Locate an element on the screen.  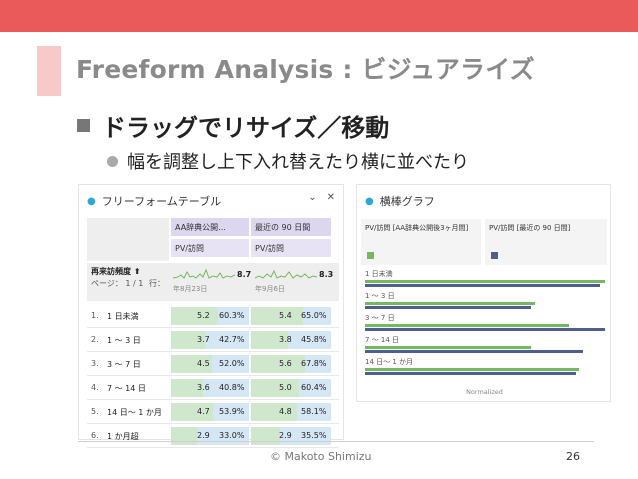
panel-header: ● フリーフォームテーブル is located at coordinates (154, 201).